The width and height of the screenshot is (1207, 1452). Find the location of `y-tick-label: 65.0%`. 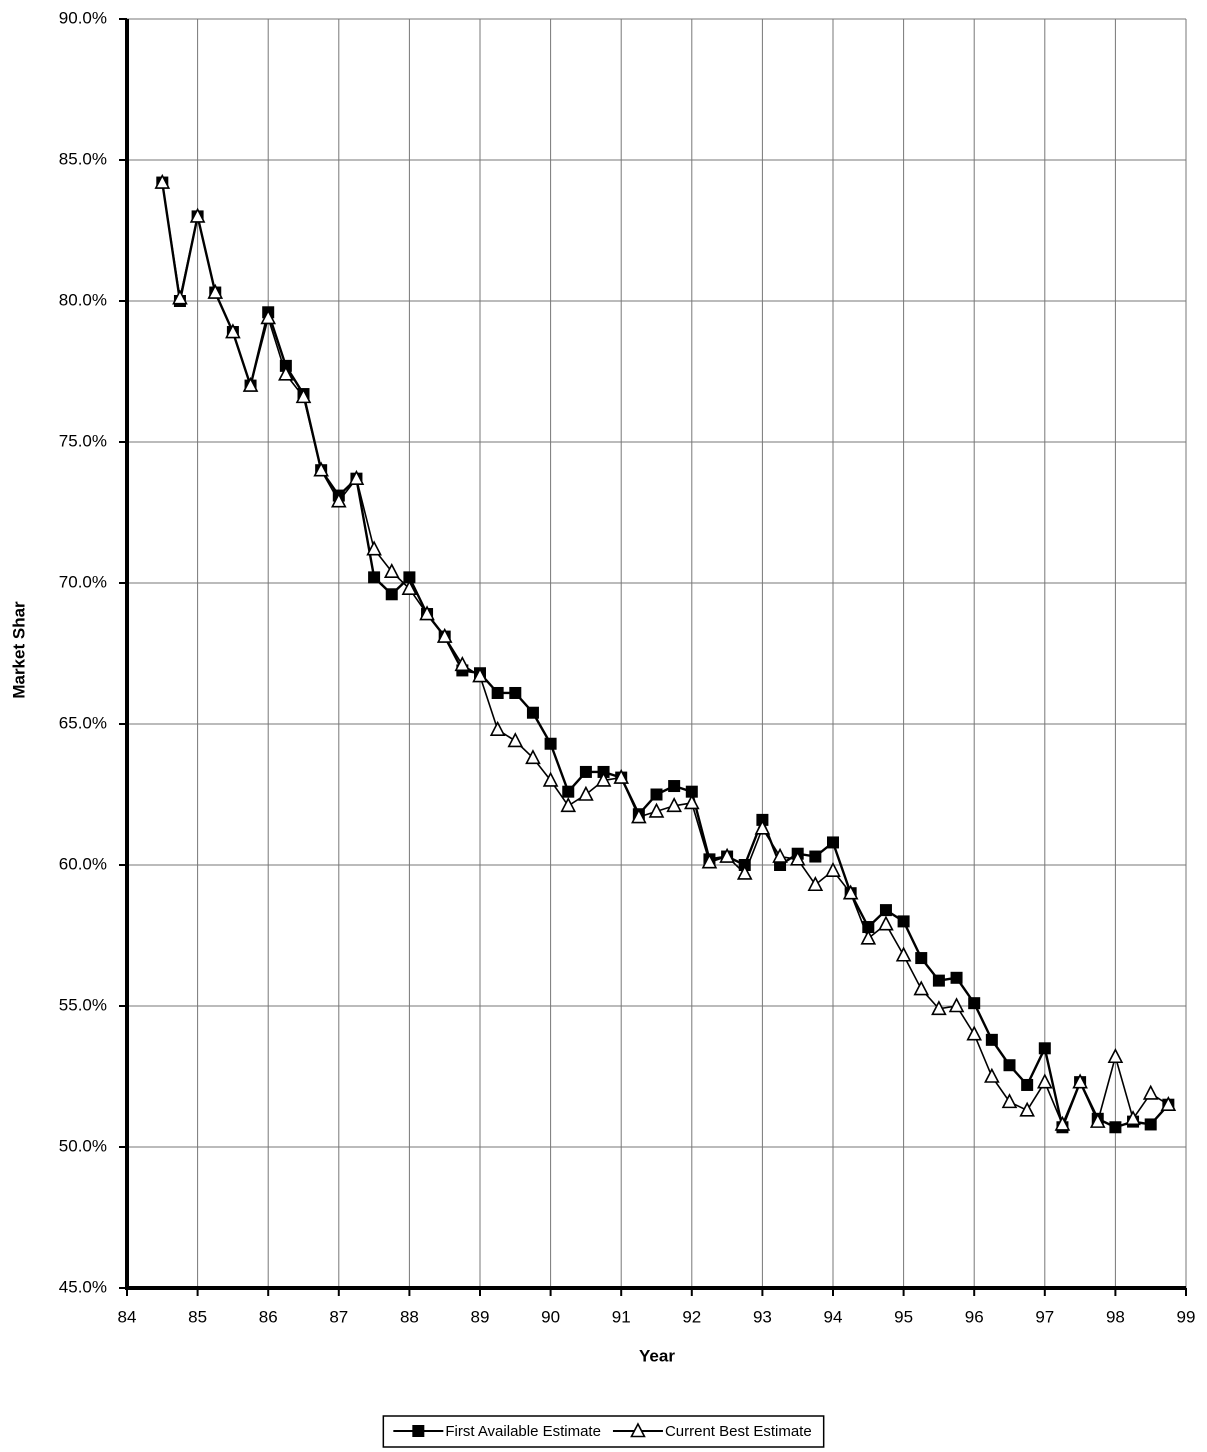

y-tick-label: 65.0% is located at coordinates (83, 722).